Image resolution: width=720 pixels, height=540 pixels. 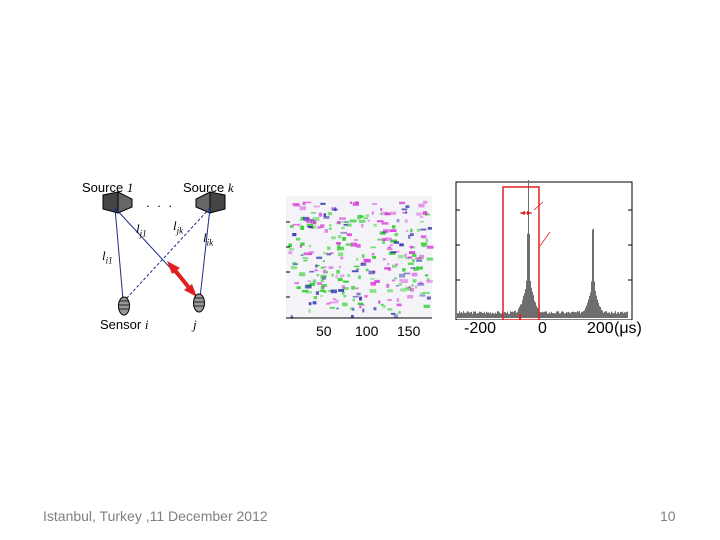 What do you see at coordinates (107, 257) in the screenshot?
I see `l-i1-label: li1` at bounding box center [107, 257].